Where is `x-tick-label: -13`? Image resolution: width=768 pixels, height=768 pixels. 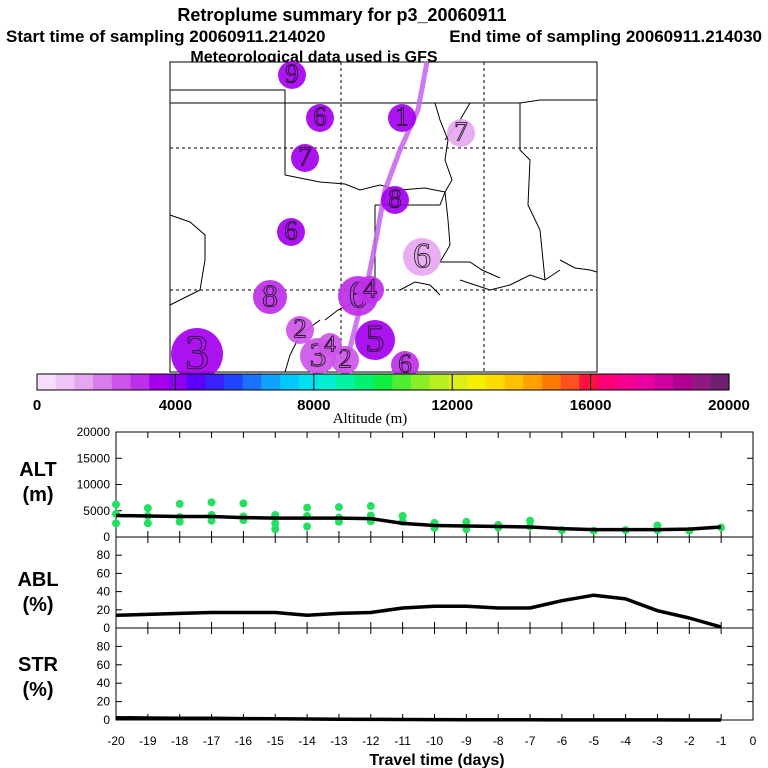 x-tick-label: -13 is located at coordinates (339, 741).